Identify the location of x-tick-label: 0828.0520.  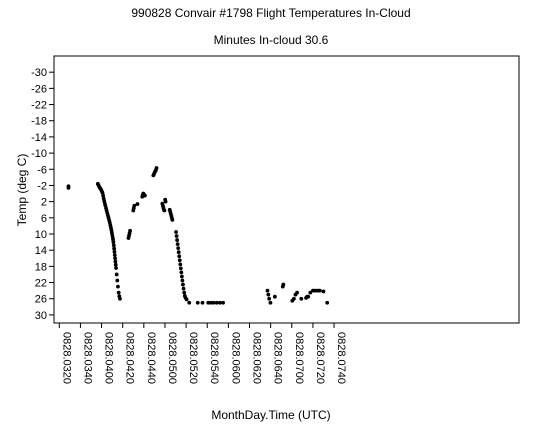
(193, 358).